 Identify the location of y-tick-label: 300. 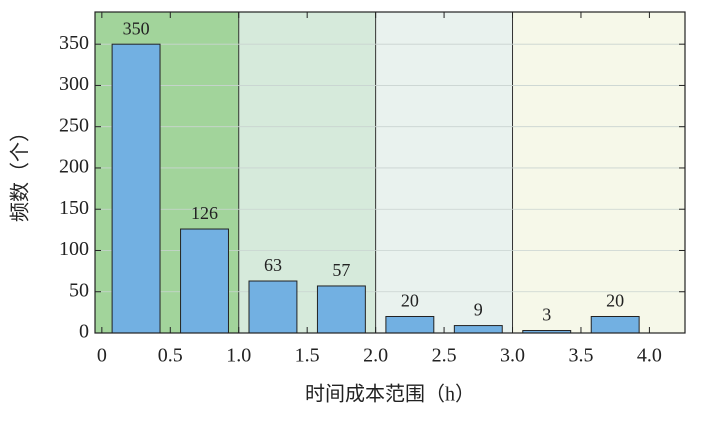
(74, 84).